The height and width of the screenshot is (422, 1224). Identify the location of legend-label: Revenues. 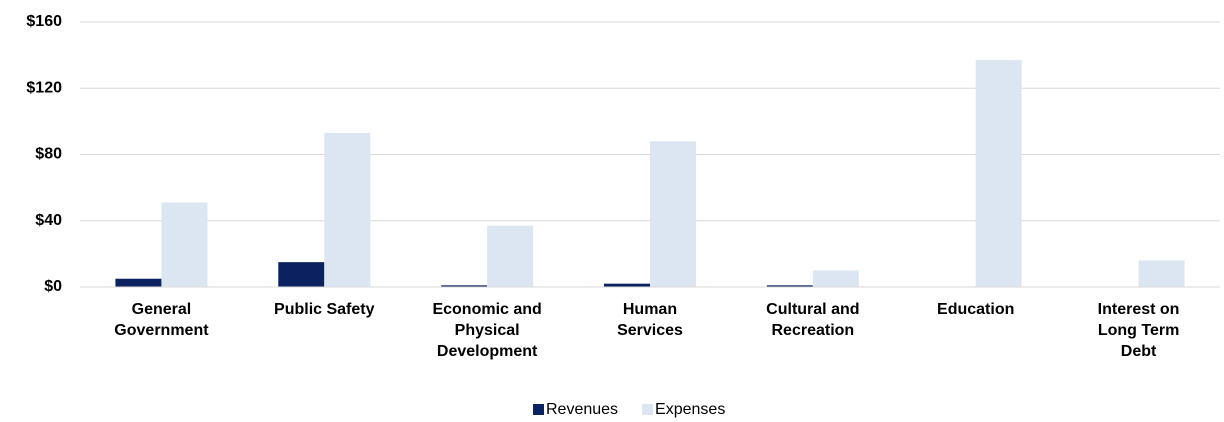
(582, 409).